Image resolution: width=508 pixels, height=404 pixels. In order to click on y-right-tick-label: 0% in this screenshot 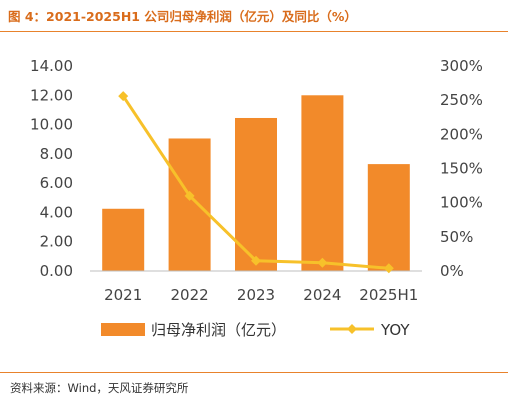, I will do `click(452, 271)`.